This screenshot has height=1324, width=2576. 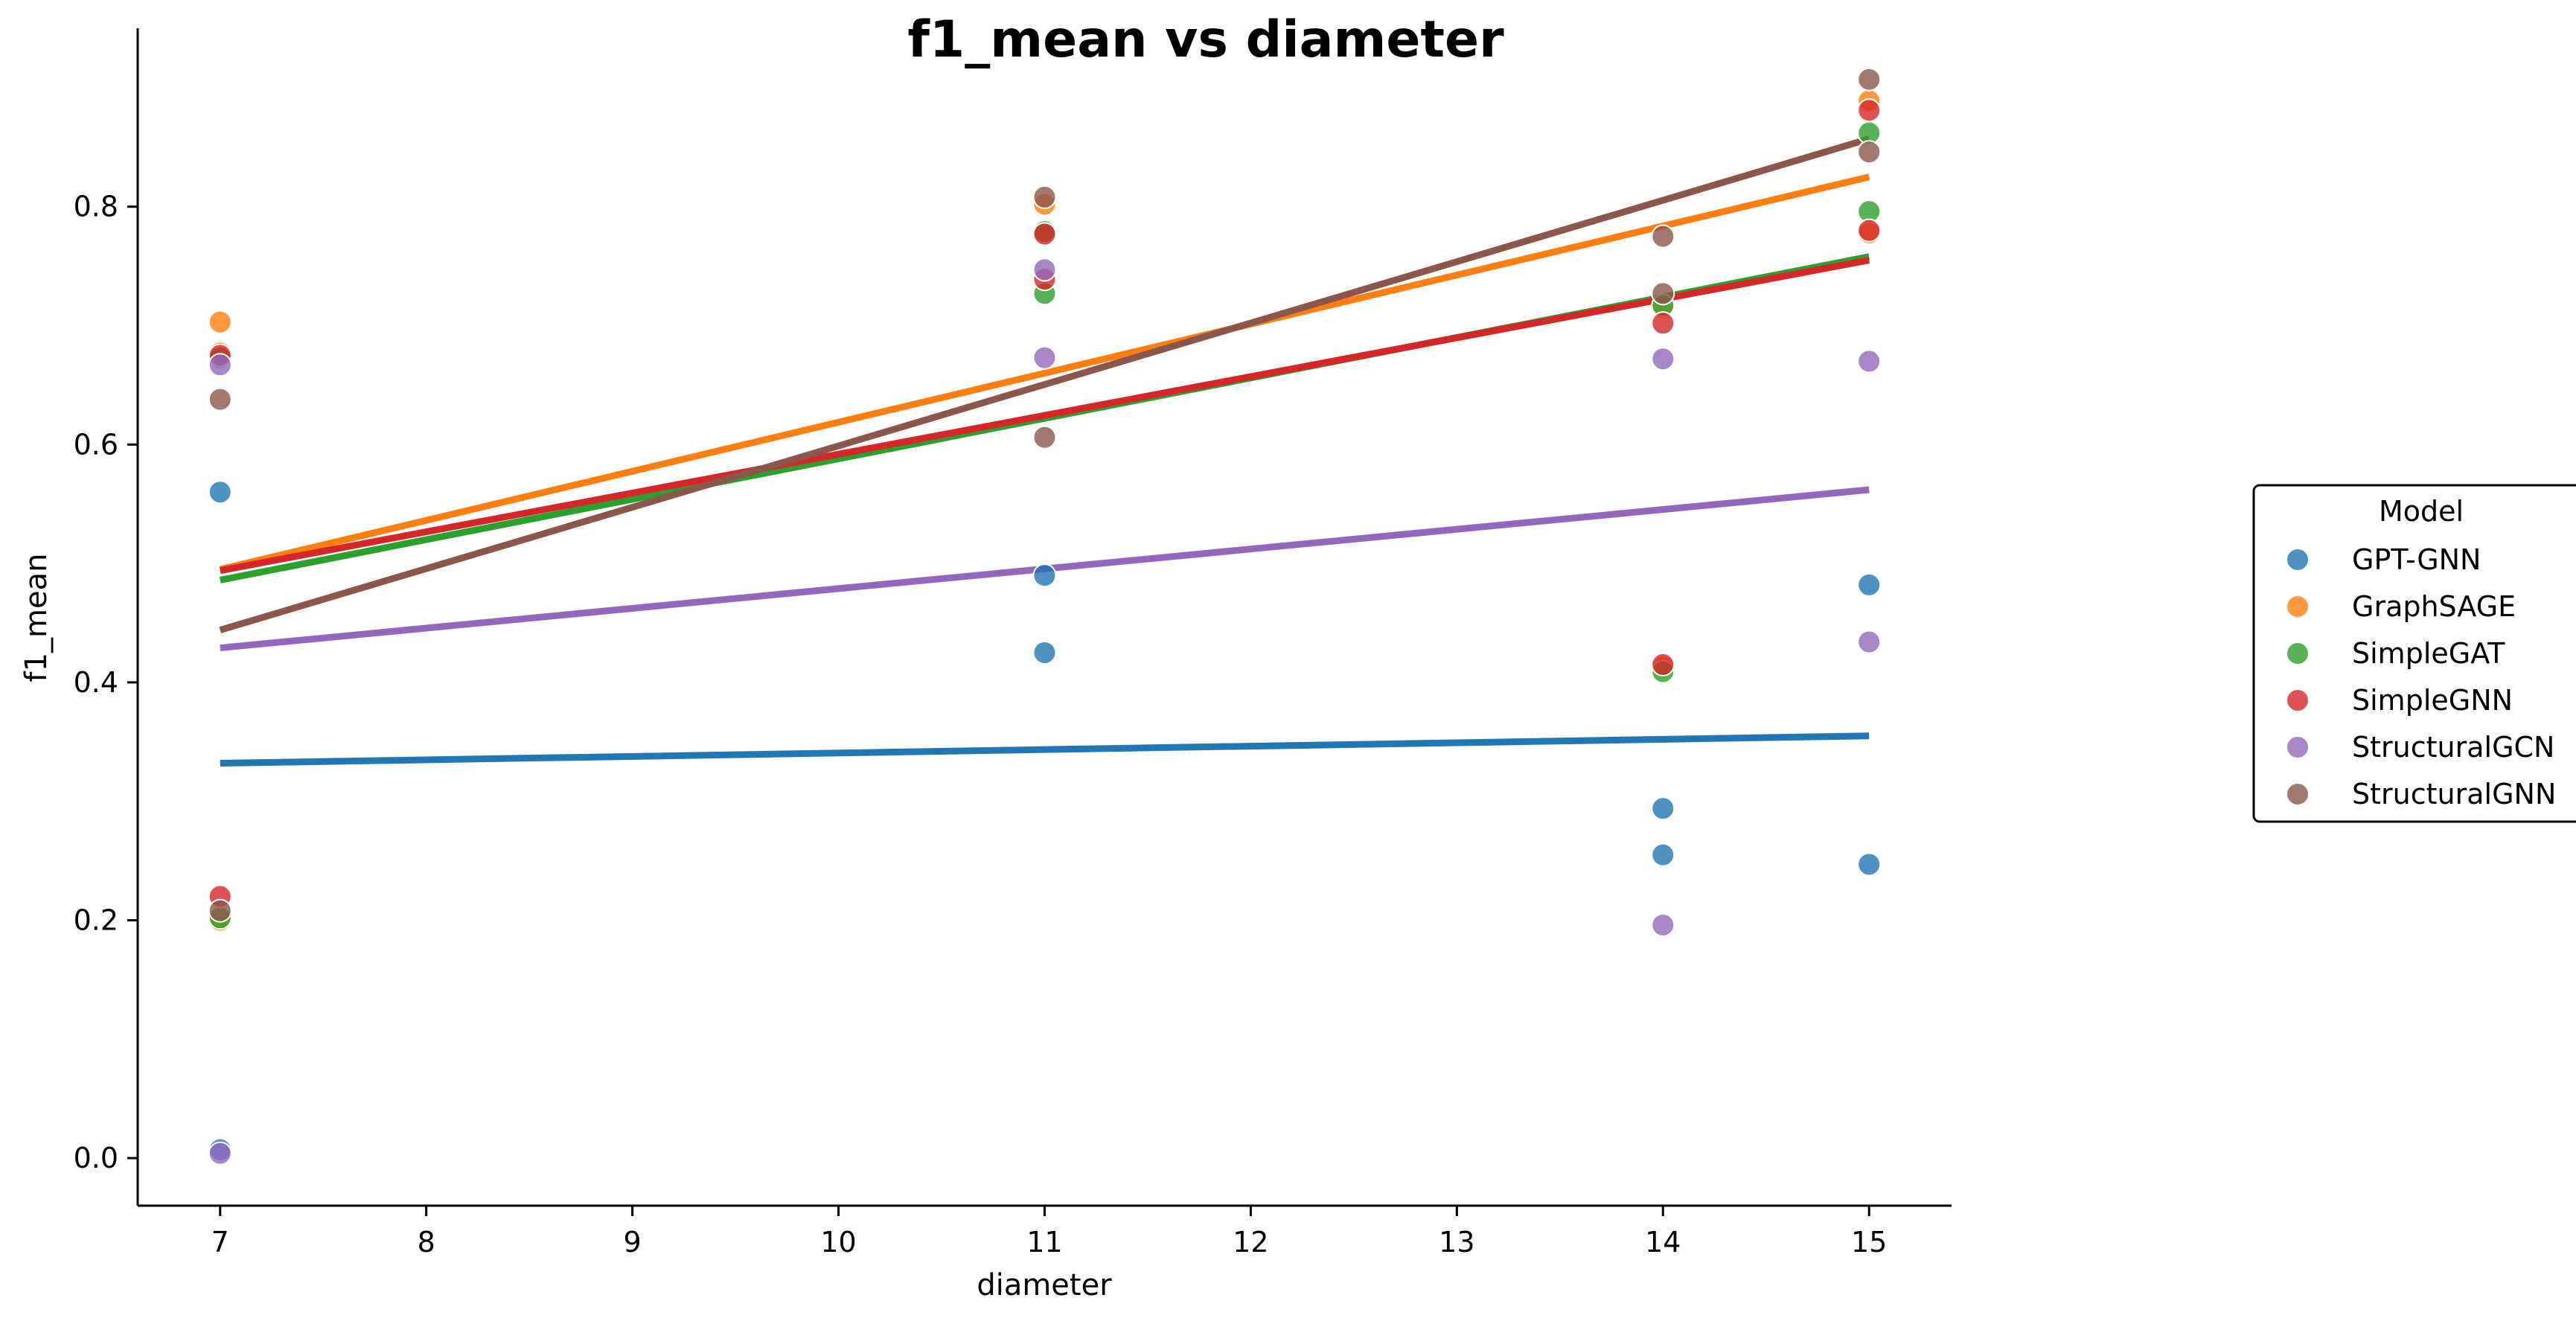 What do you see at coordinates (2416, 559) in the screenshot?
I see `legend-label: GPT-GNN` at bounding box center [2416, 559].